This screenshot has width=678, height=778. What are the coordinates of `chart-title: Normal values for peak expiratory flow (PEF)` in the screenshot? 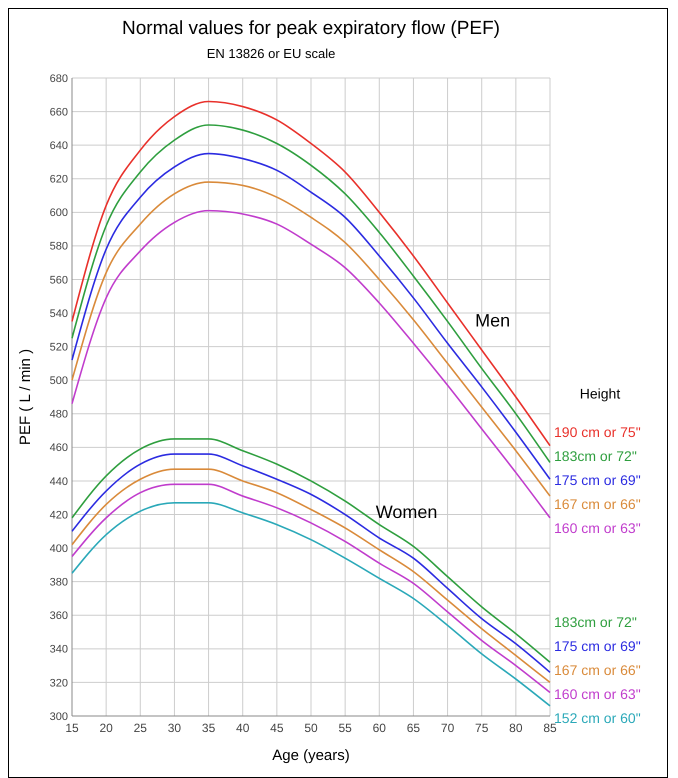 It's located at (311, 28).